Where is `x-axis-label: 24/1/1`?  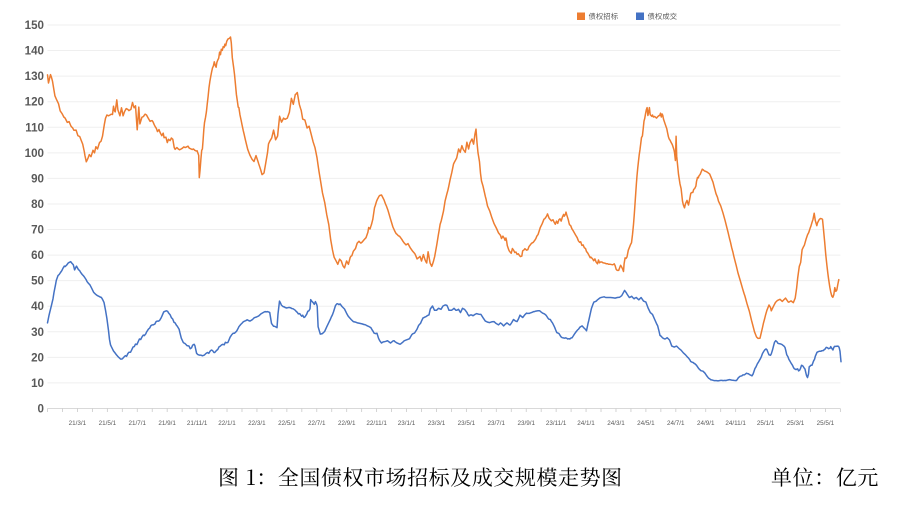 x-axis-label: 24/1/1 is located at coordinates (586, 423).